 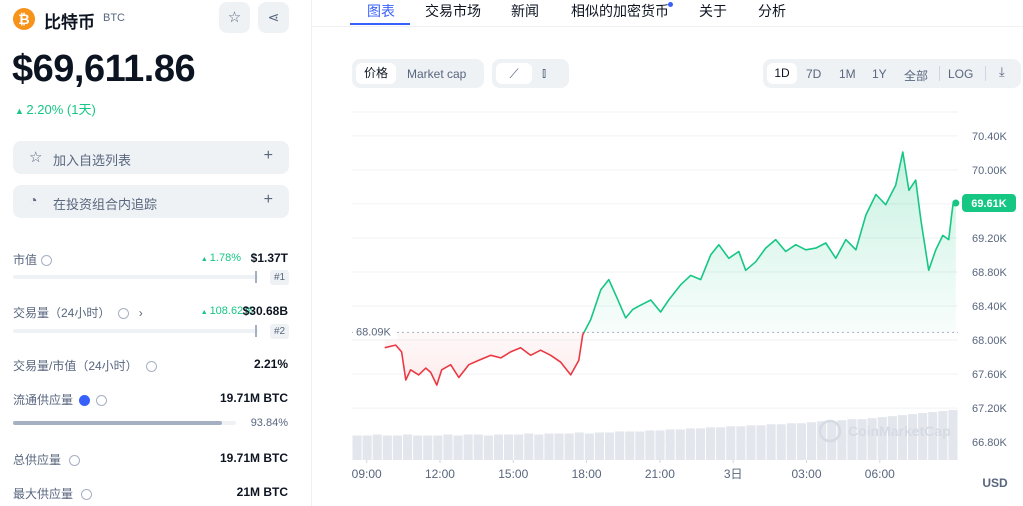 What do you see at coordinates (269, 423) in the screenshot?
I see `supply-percent: 93.84%` at bounding box center [269, 423].